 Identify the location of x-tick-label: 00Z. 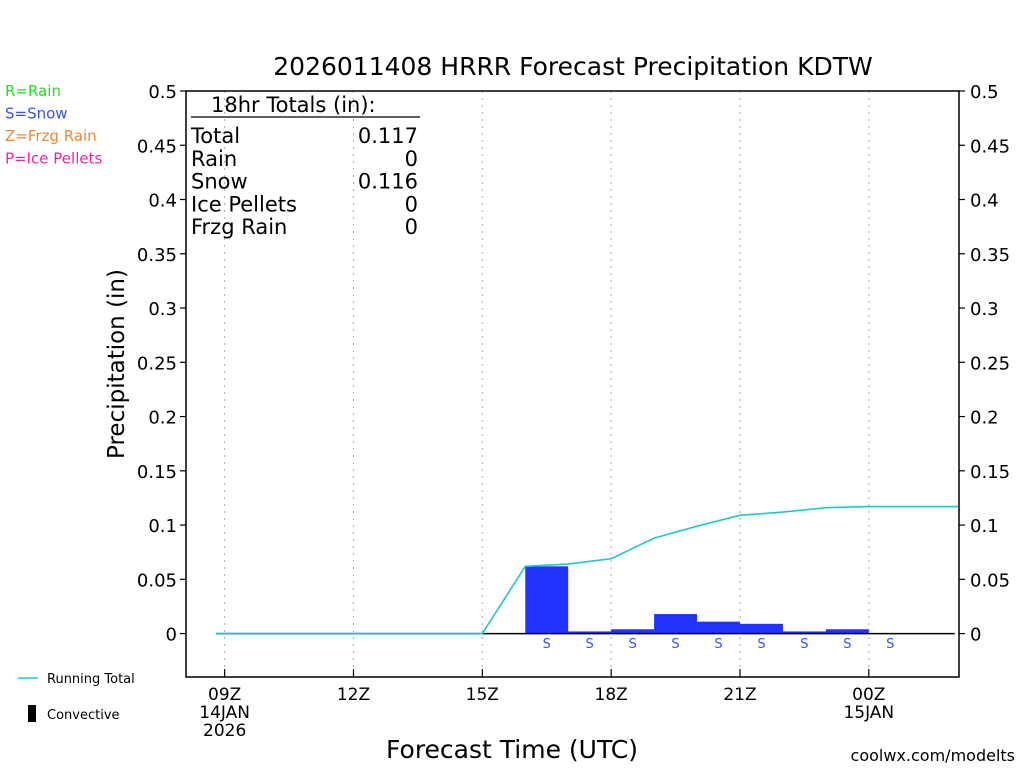
(868, 695).